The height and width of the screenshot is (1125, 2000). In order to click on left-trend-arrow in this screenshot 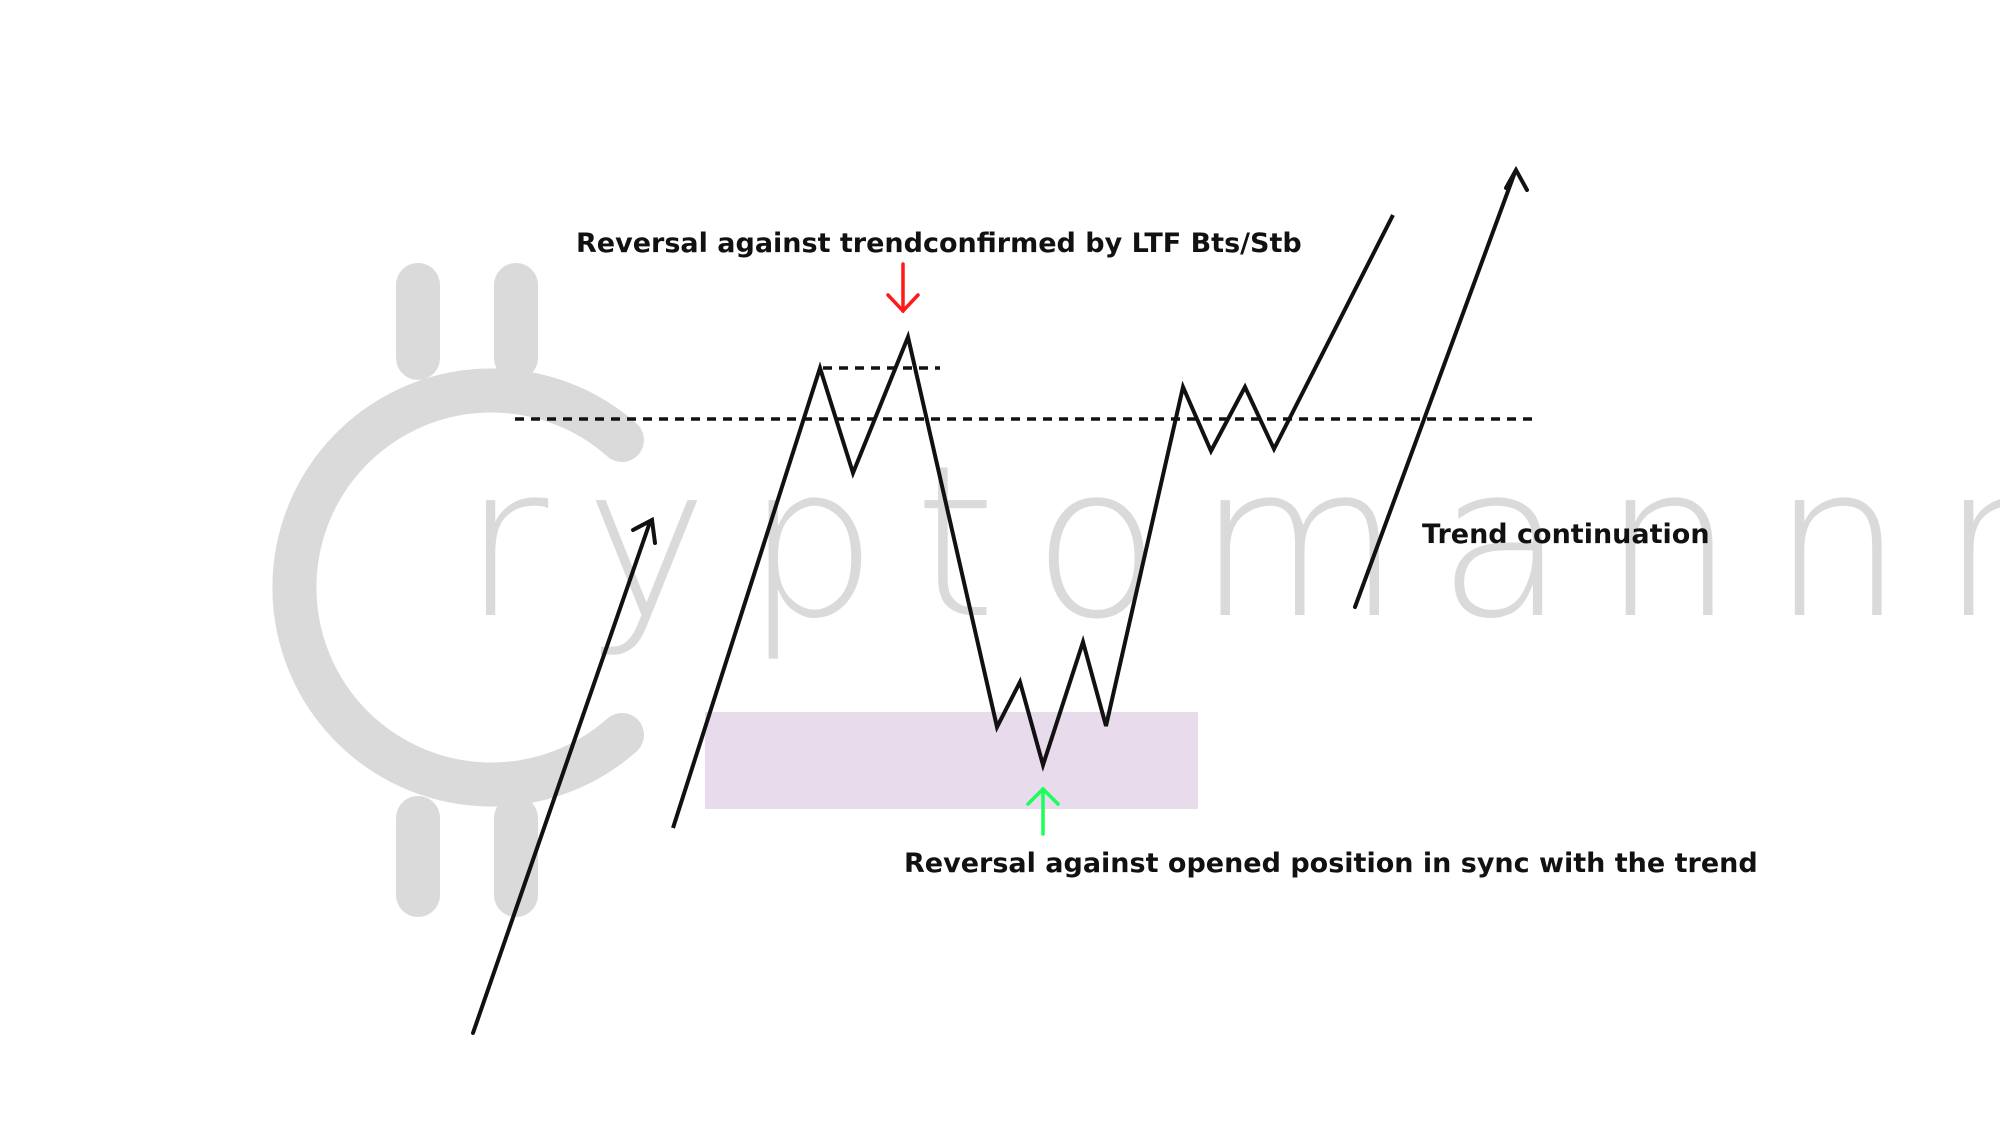, I will do `click(564, 775)`.